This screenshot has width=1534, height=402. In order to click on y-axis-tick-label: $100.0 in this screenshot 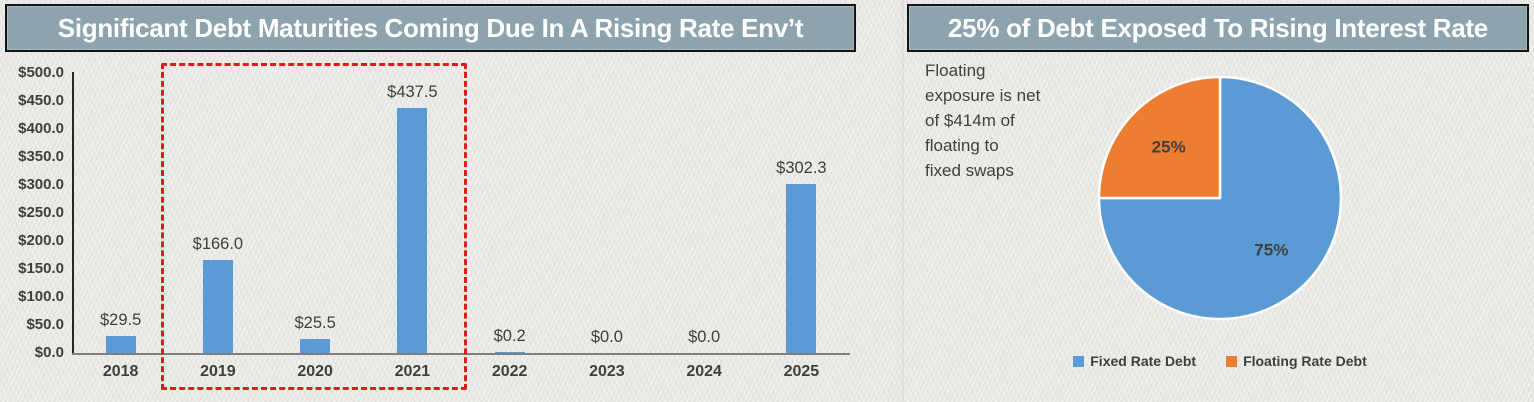, I will do `click(41, 296)`.